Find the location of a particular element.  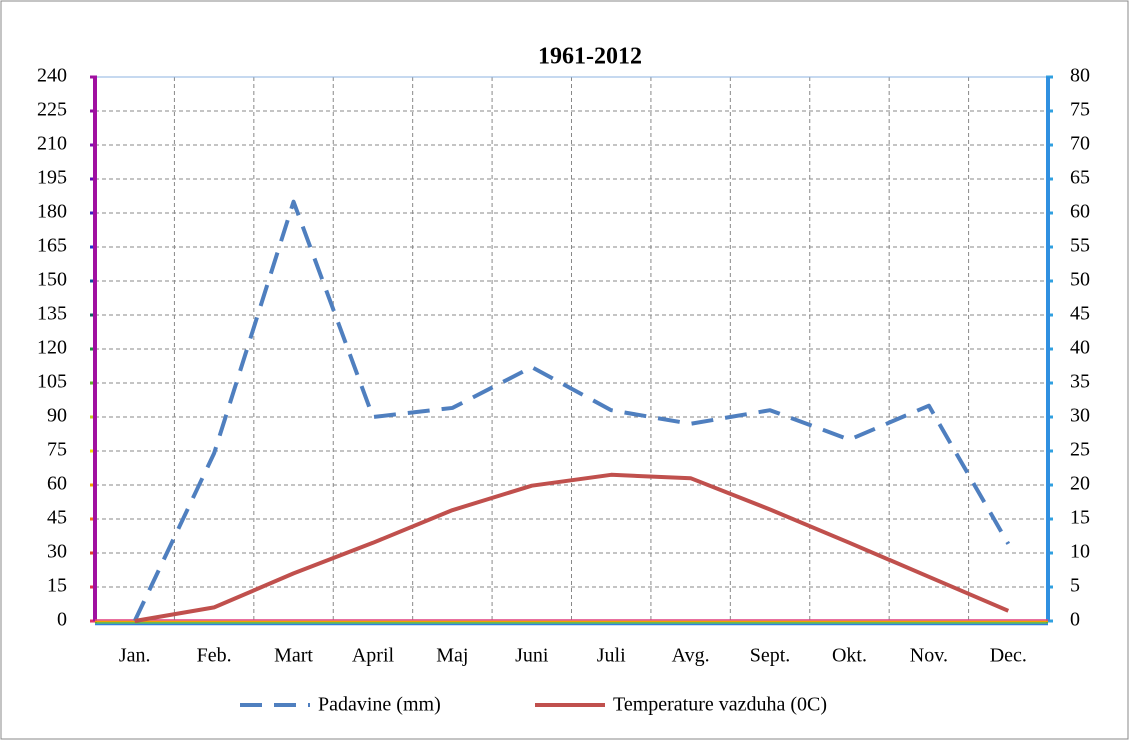

y2-tick-label: 25 is located at coordinates (1080, 450).